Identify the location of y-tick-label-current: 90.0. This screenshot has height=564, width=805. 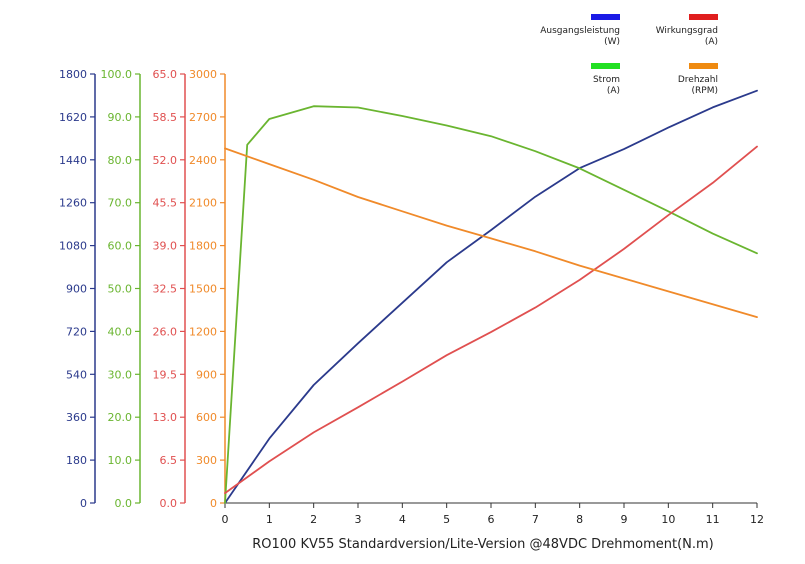
(120, 117).